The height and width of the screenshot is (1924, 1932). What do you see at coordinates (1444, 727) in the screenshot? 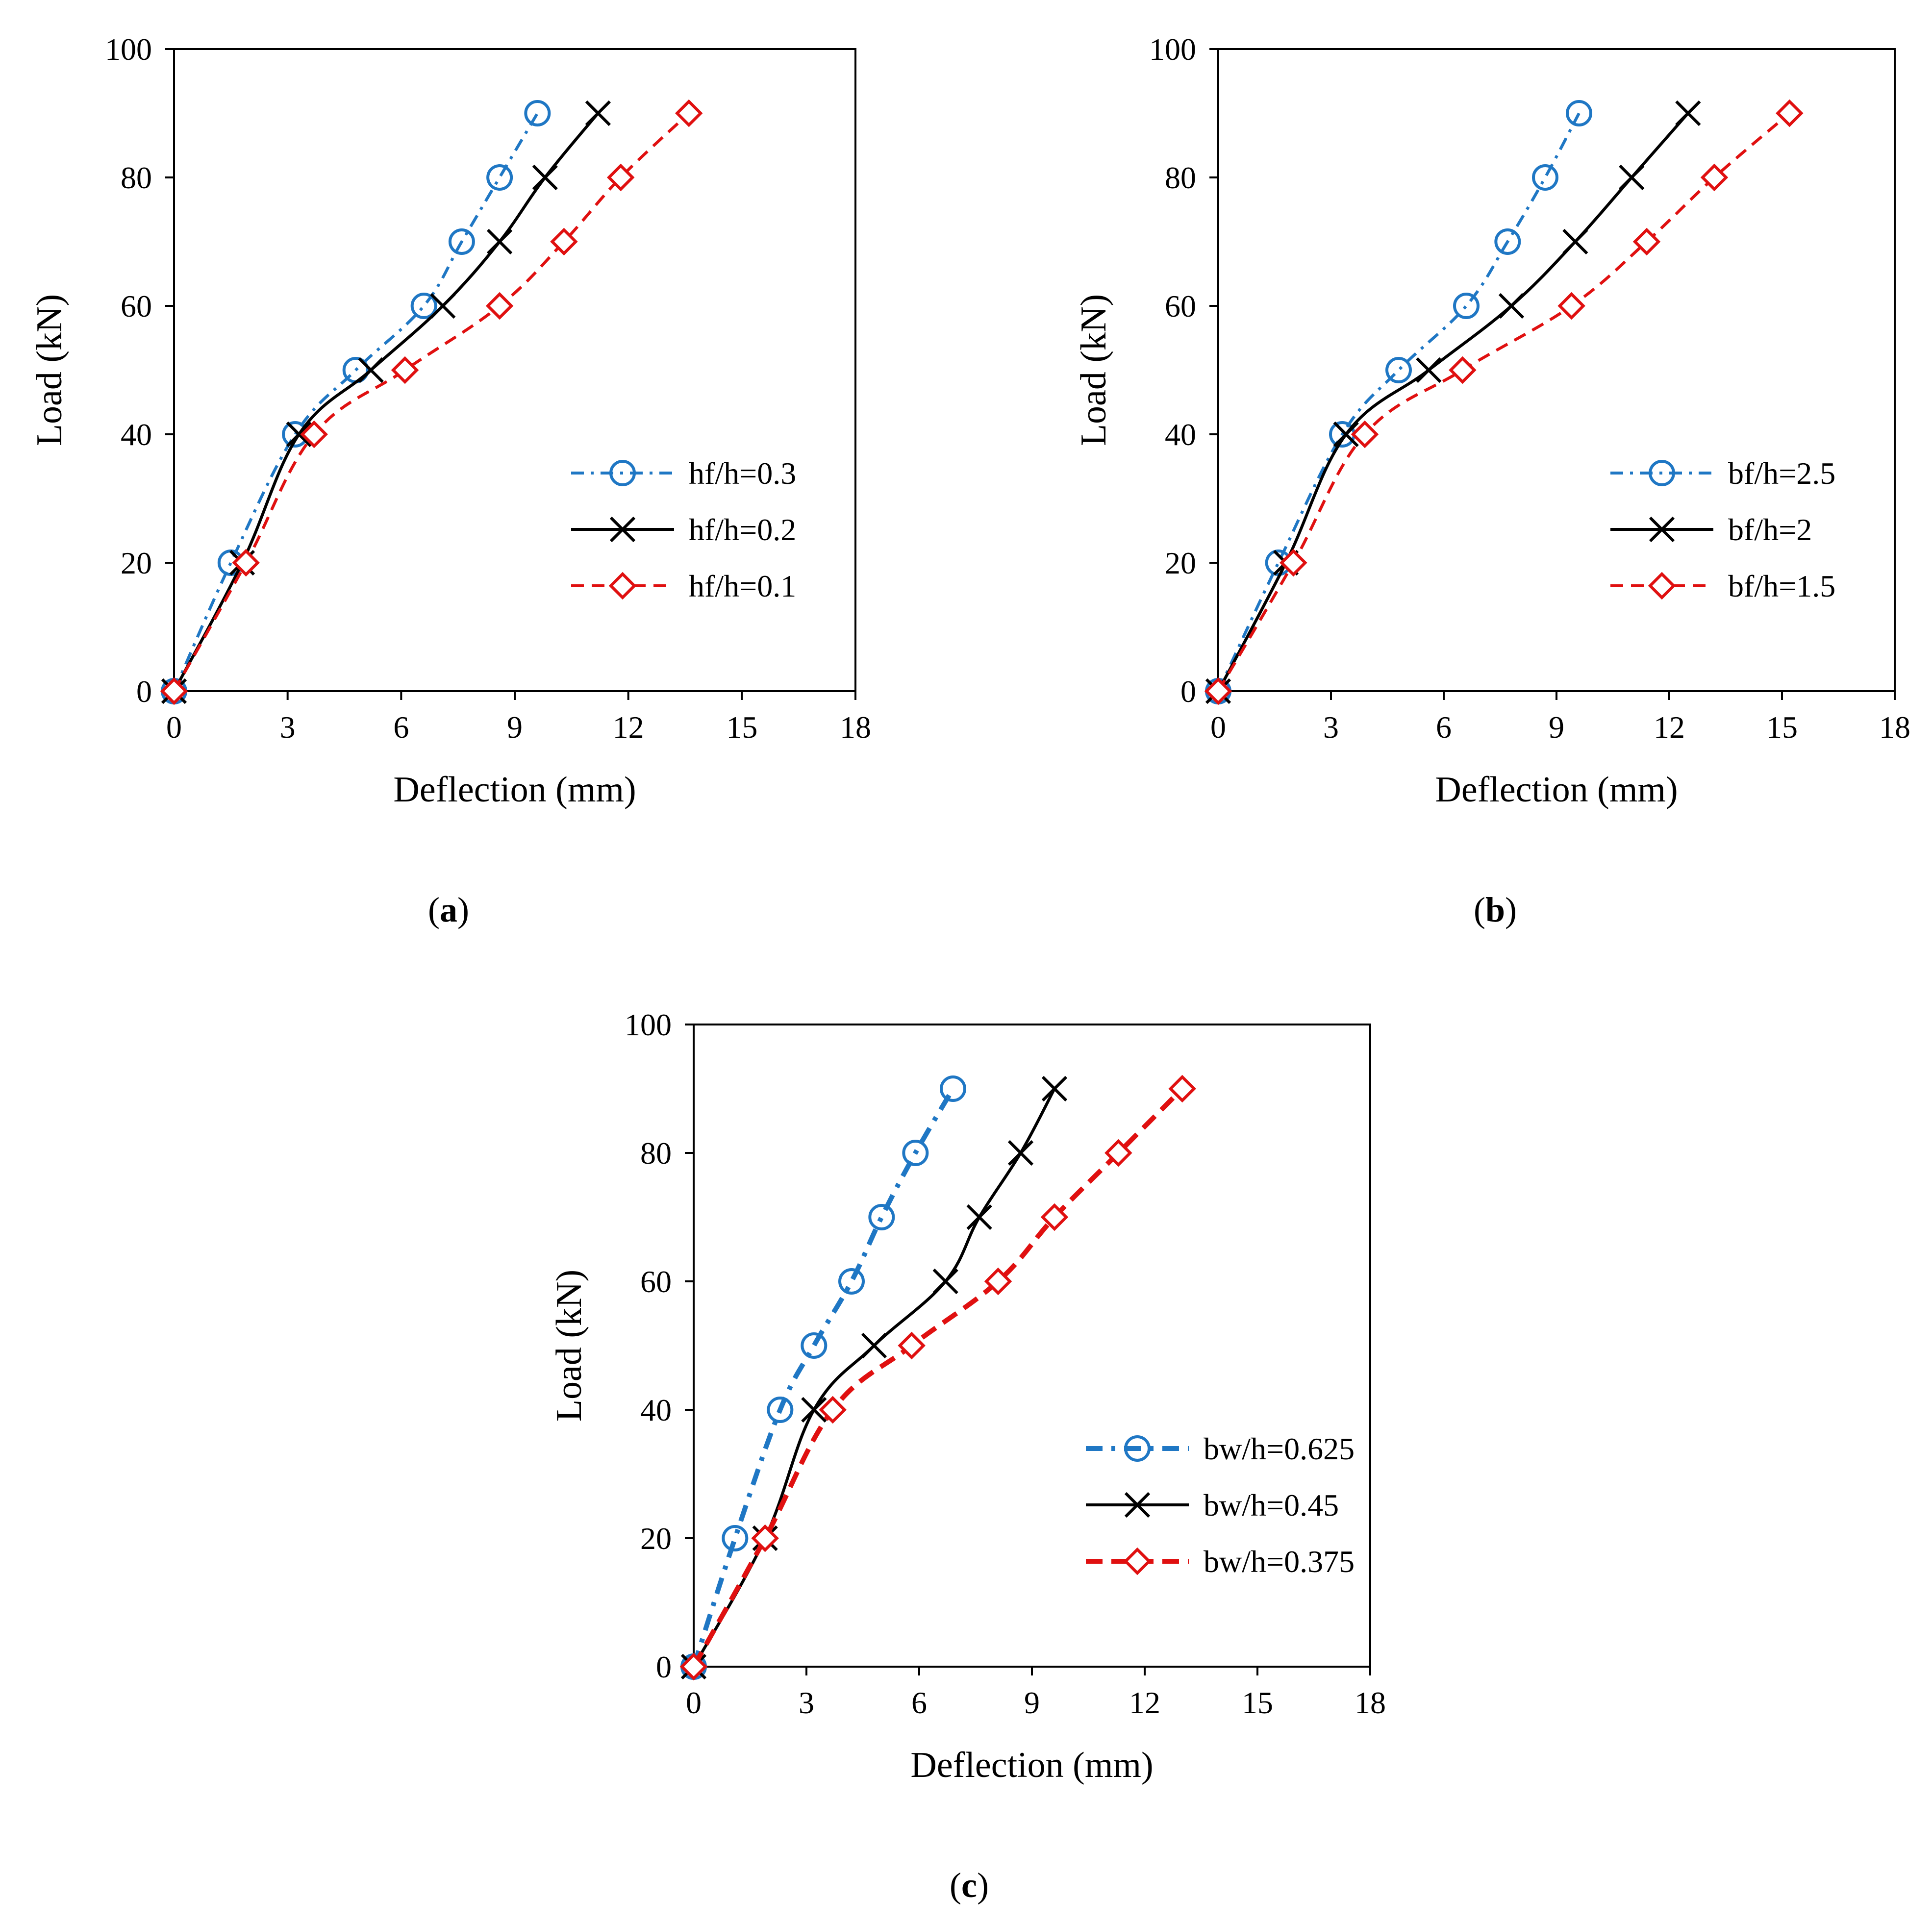
I see `panel-b-x-tick-label: 6` at bounding box center [1444, 727].